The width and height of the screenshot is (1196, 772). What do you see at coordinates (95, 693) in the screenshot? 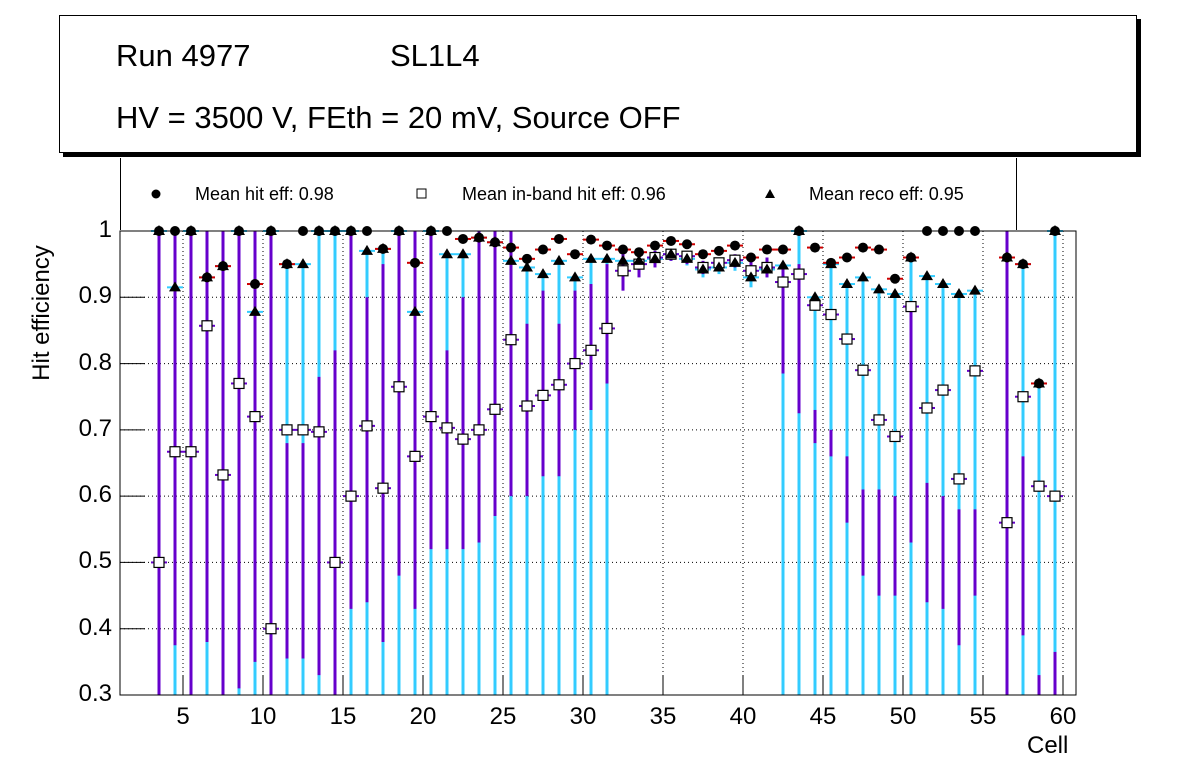
I see `y-tick-label: 0.3` at bounding box center [95, 693].